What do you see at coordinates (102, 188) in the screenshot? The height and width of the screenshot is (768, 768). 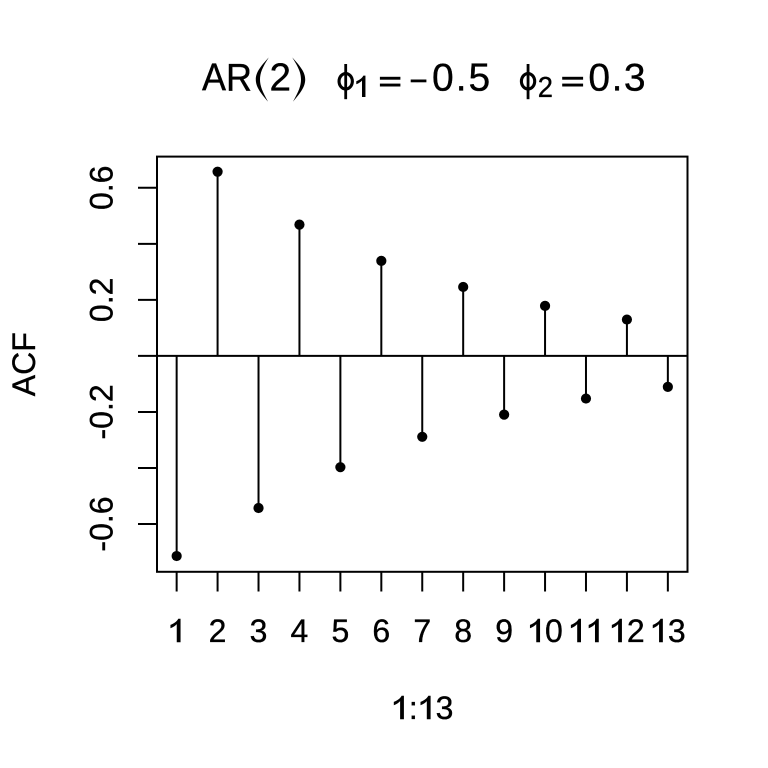 I see `svg-text: 0.6` at bounding box center [102, 188].